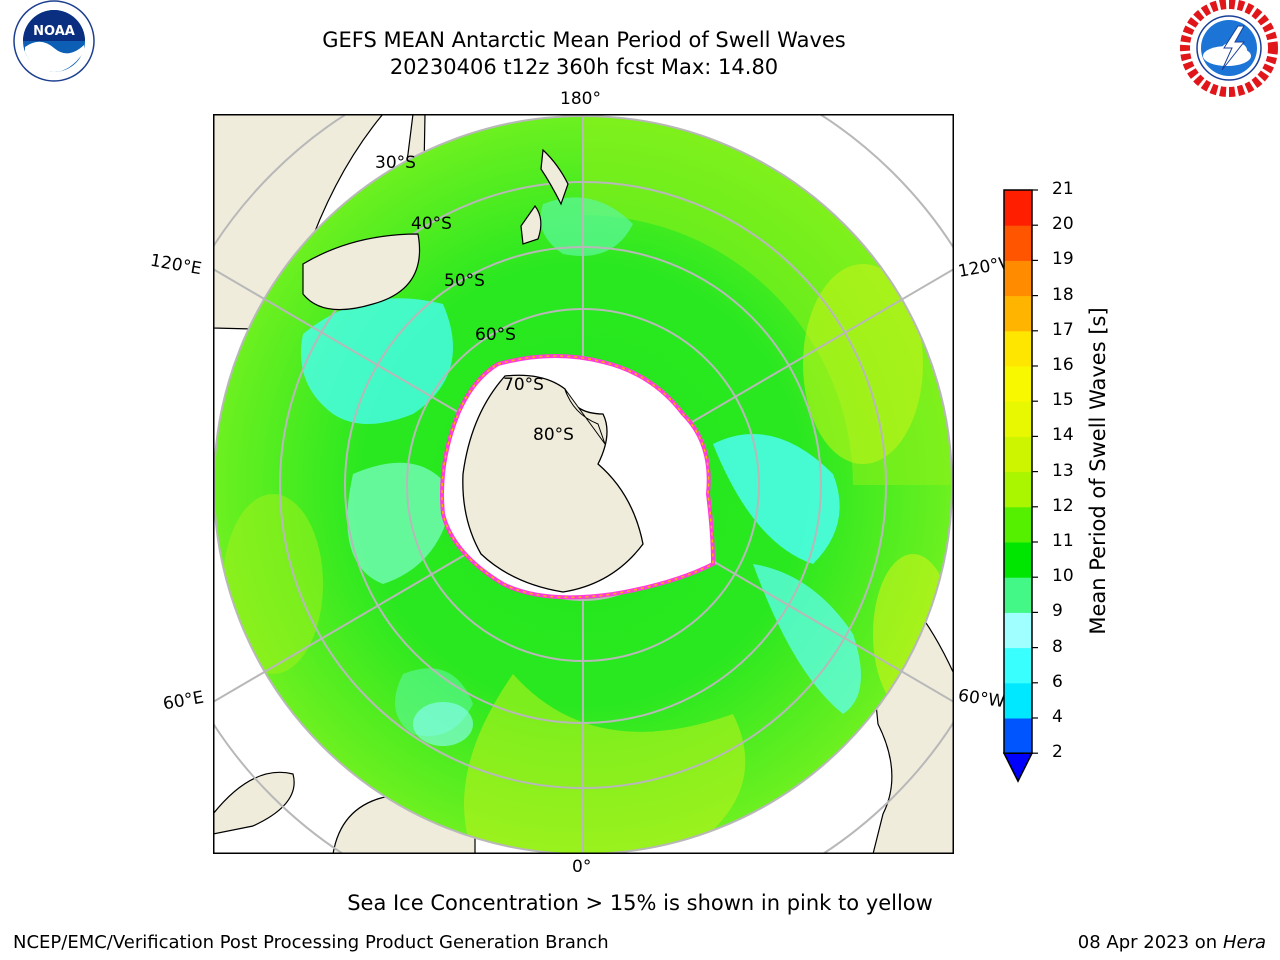  What do you see at coordinates (584, 67) in the screenshot?
I see `forecast-subtitle: 20230406 t12z 360h fcst Max: 14.80` at bounding box center [584, 67].